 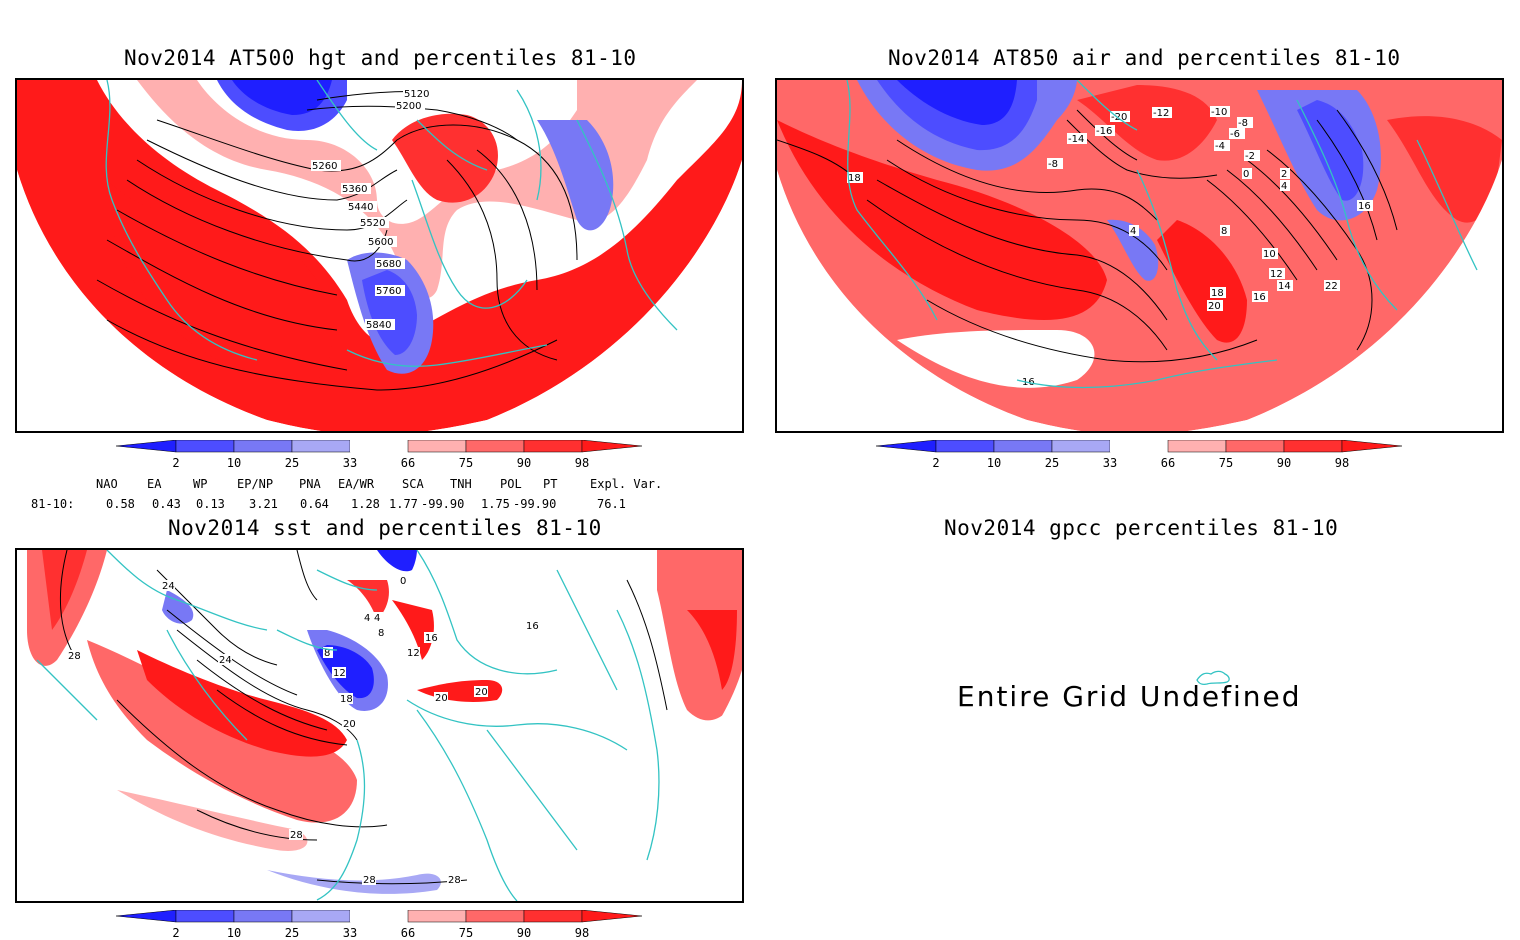 What do you see at coordinates (372, 223) in the screenshot?
I see `contour-label: 5520` at bounding box center [372, 223].